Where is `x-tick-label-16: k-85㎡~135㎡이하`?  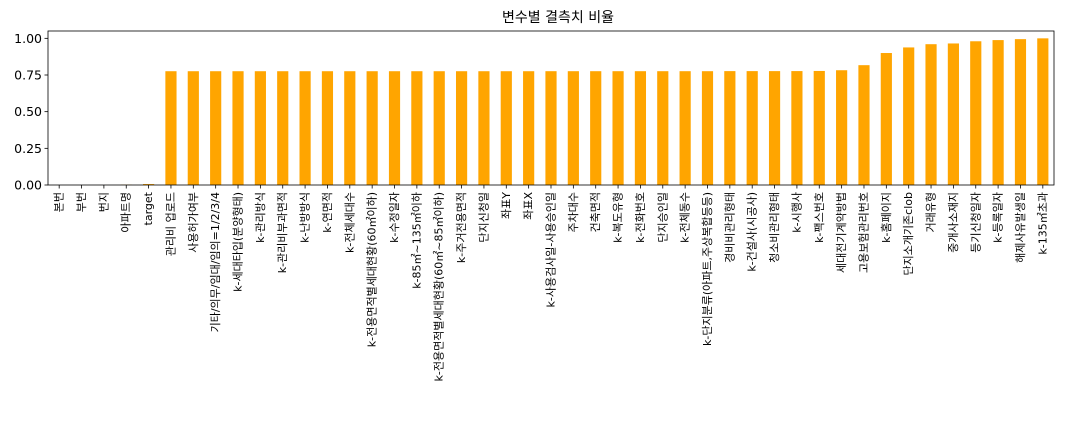 x-tick-label-16: k-85㎡~135㎡이하 is located at coordinates (416, 240).